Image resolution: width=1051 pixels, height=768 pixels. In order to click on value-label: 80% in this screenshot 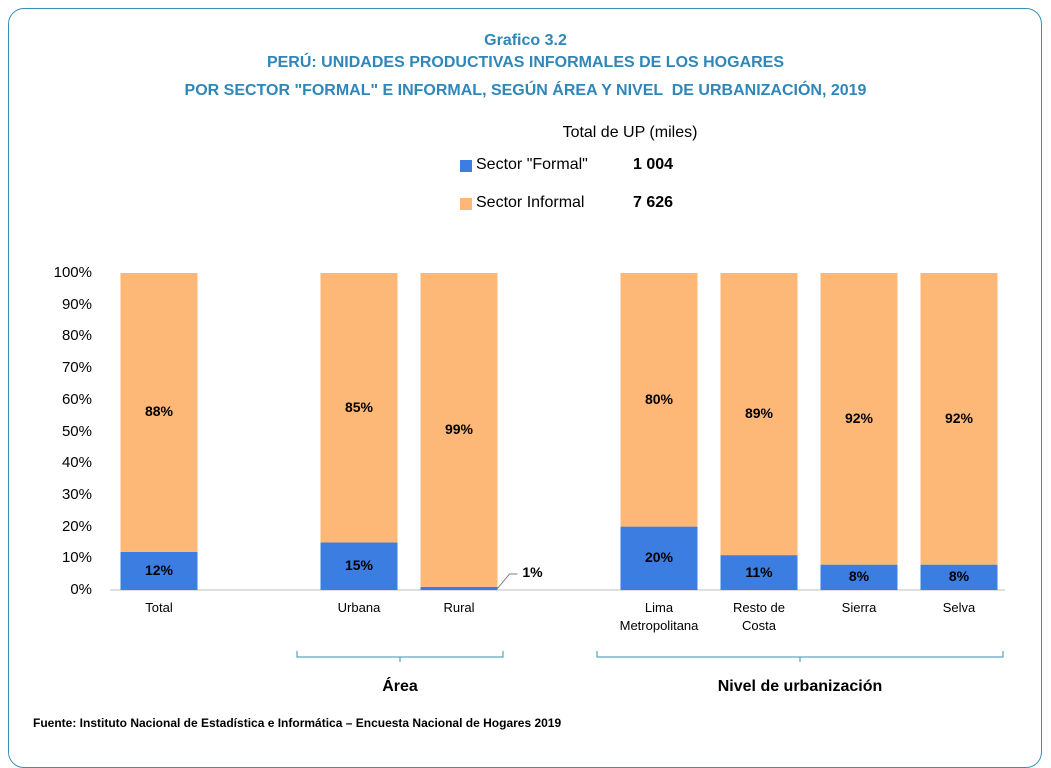, I will do `click(659, 398)`.